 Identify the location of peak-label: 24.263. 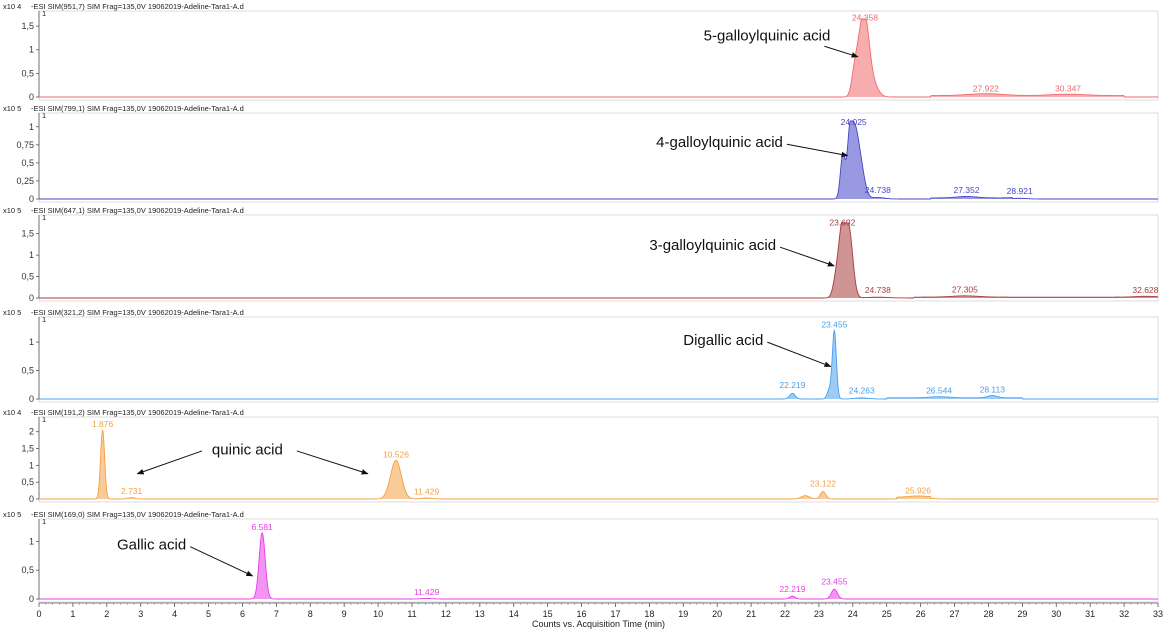
(862, 391).